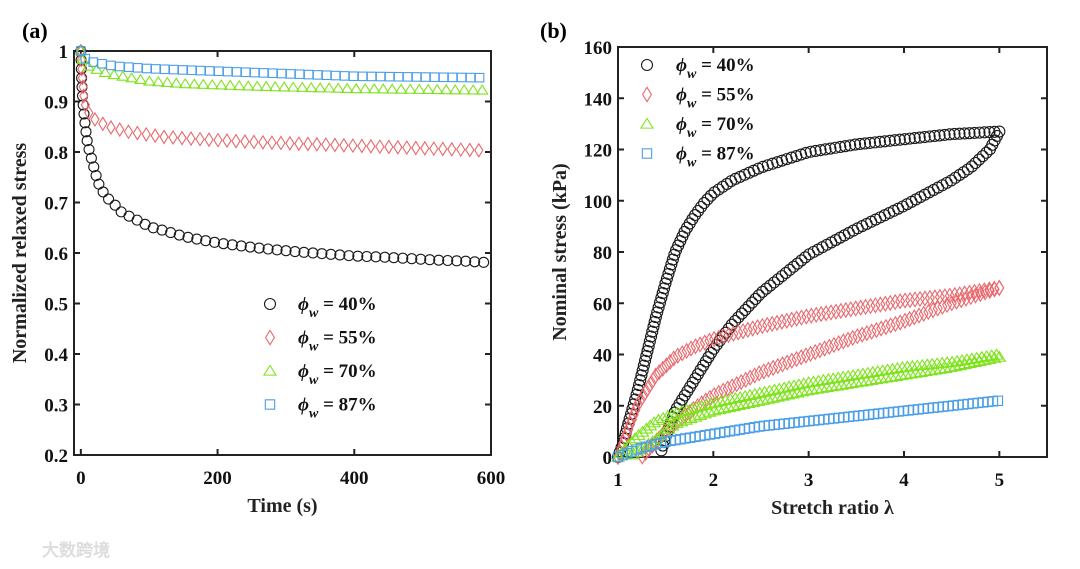 This screenshot has width=1080, height=569. I want to click on legend-marker, so click(270, 337).